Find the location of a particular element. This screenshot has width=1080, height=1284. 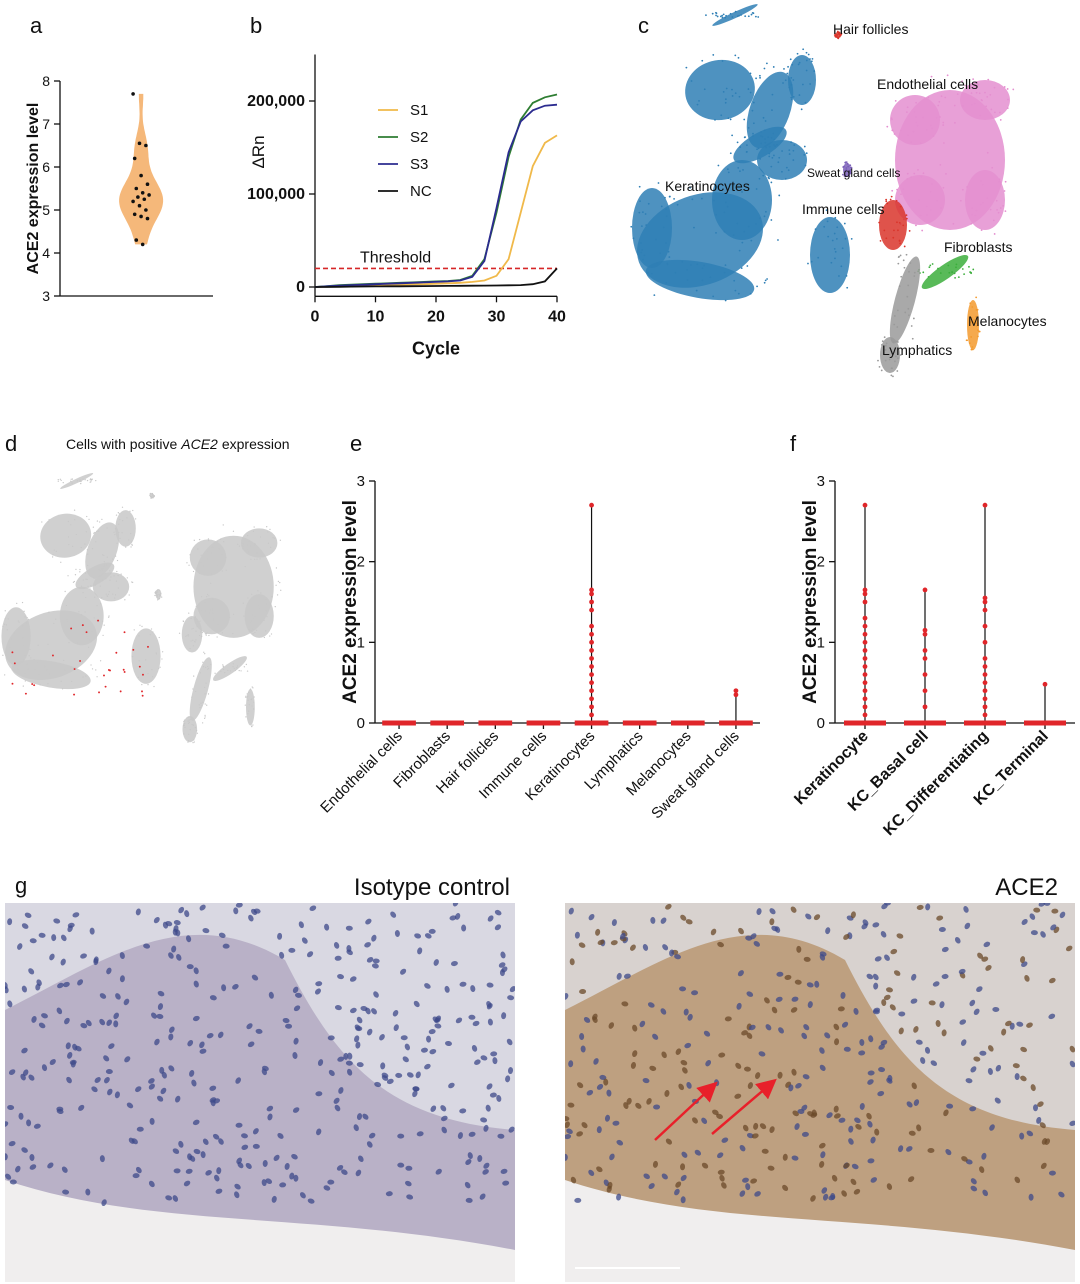

zero-points is located at coordinates (1045, 723).